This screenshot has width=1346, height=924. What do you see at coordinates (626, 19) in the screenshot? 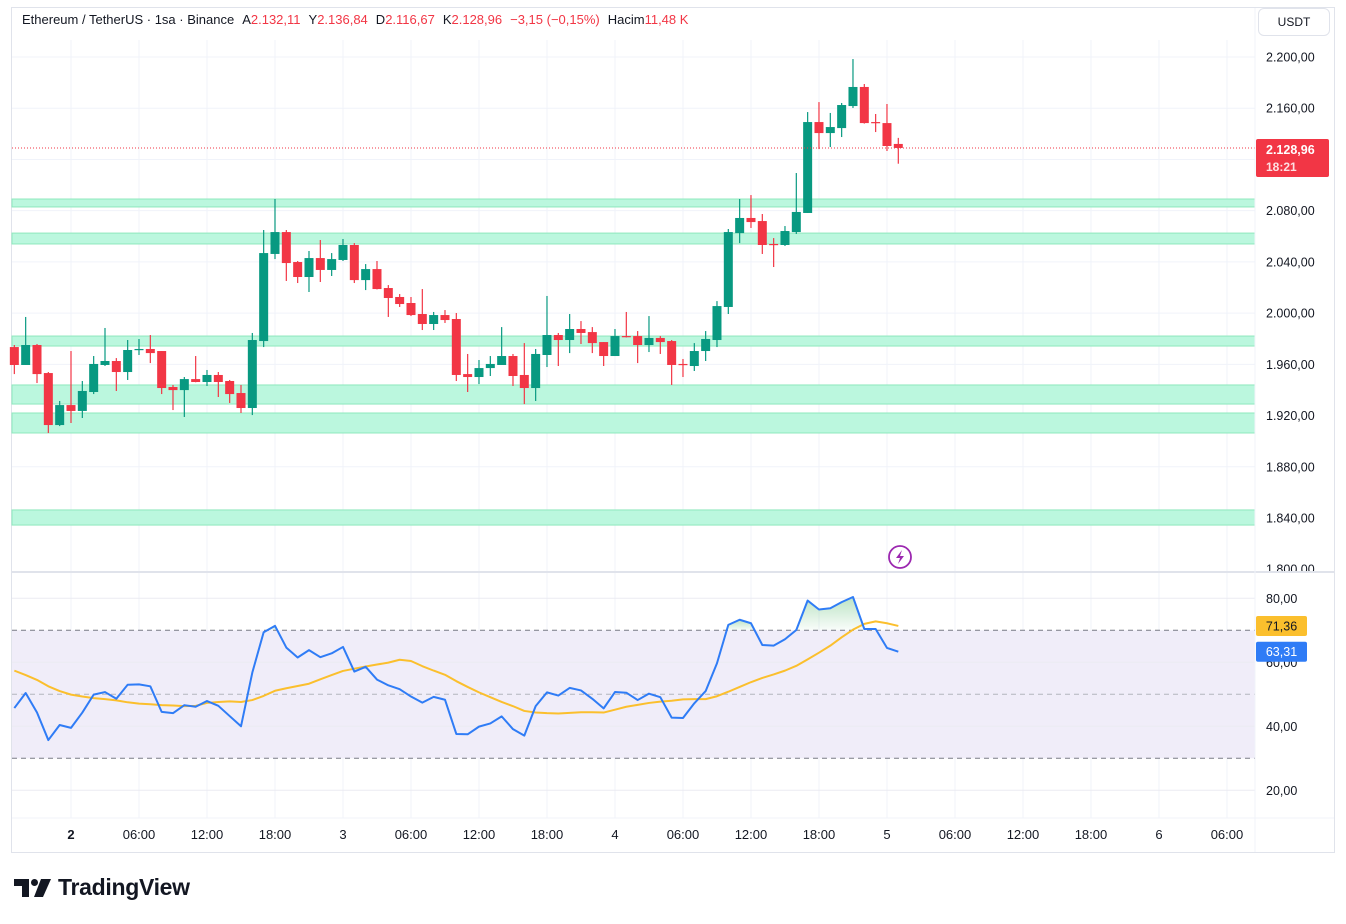
I see `volume-label: Hacim` at bounding box center [626, 19].